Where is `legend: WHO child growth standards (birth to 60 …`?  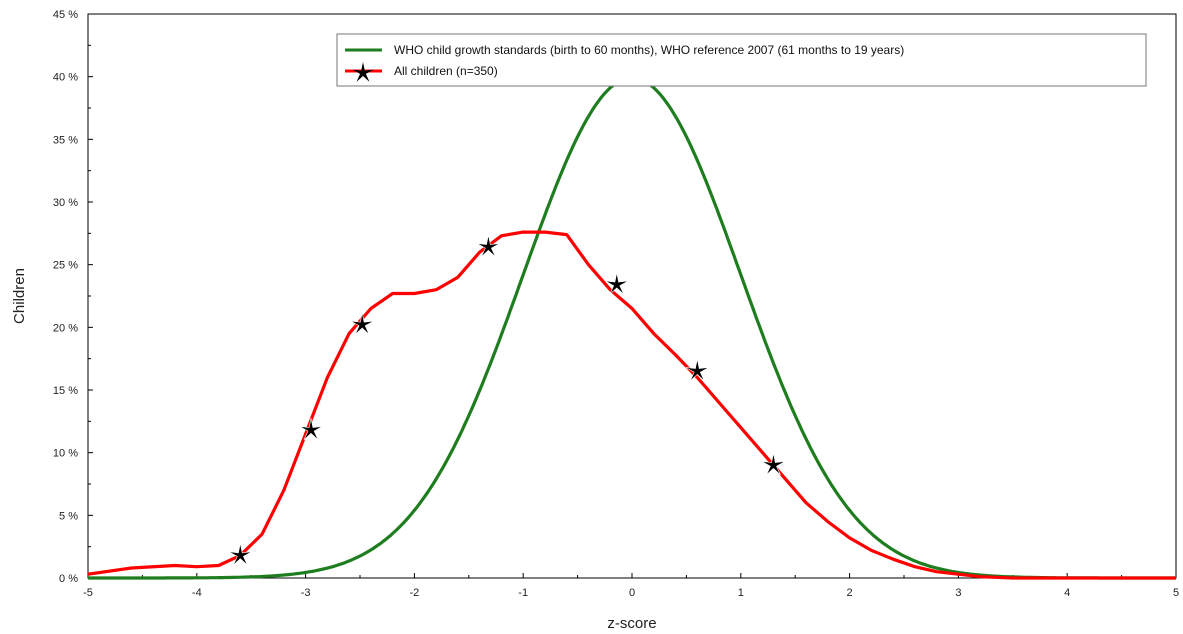
legend: WHO child growth standards (birth to 60 … is located at coordinates (741, 60).